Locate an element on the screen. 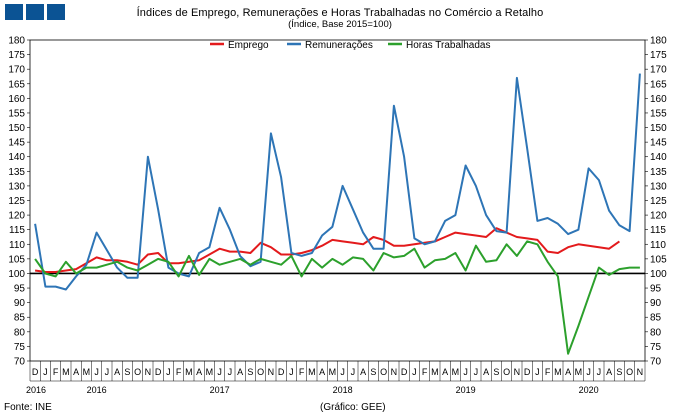  y-tick-label-left: 105 is located at coordinates (16, 259).